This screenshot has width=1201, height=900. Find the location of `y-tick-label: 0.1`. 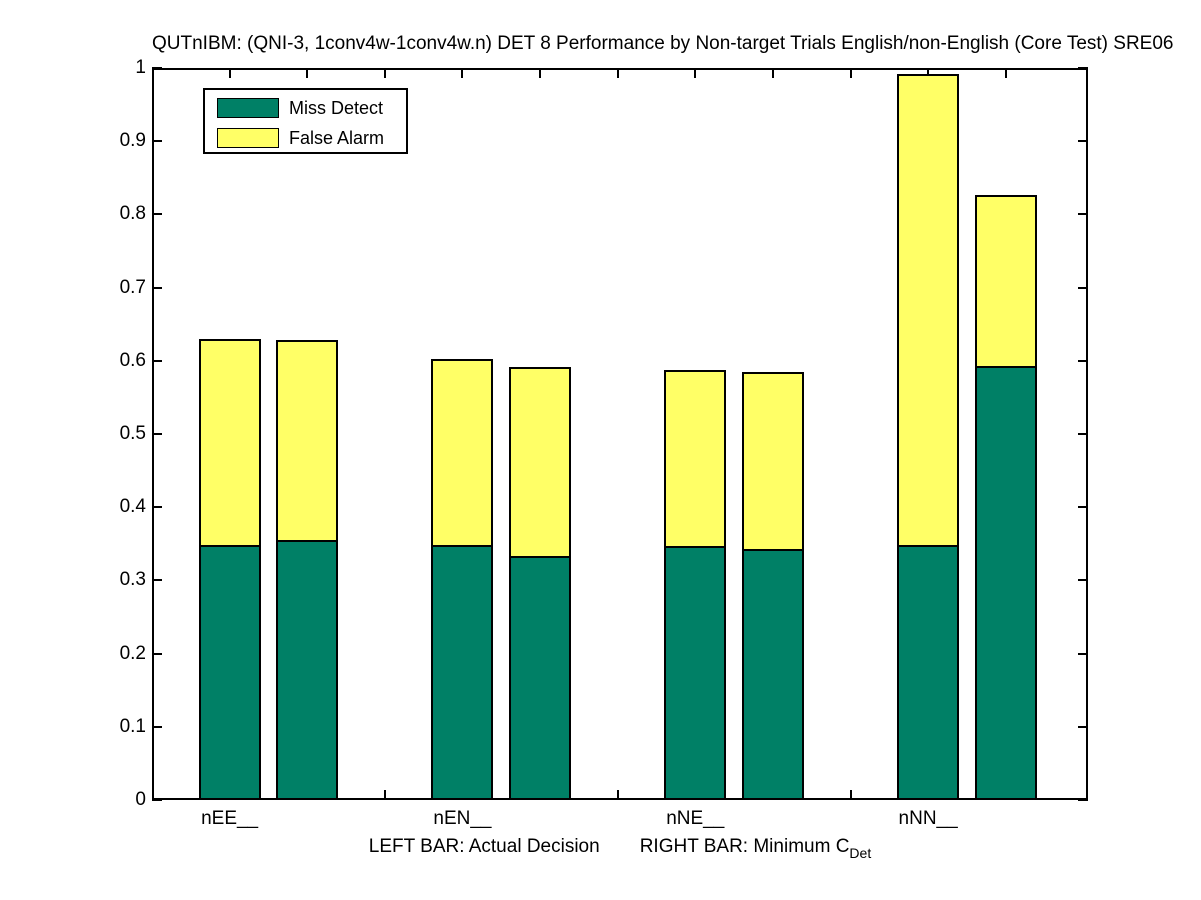

y-tick-label: 0.1 is located at coordinates (132, 726).